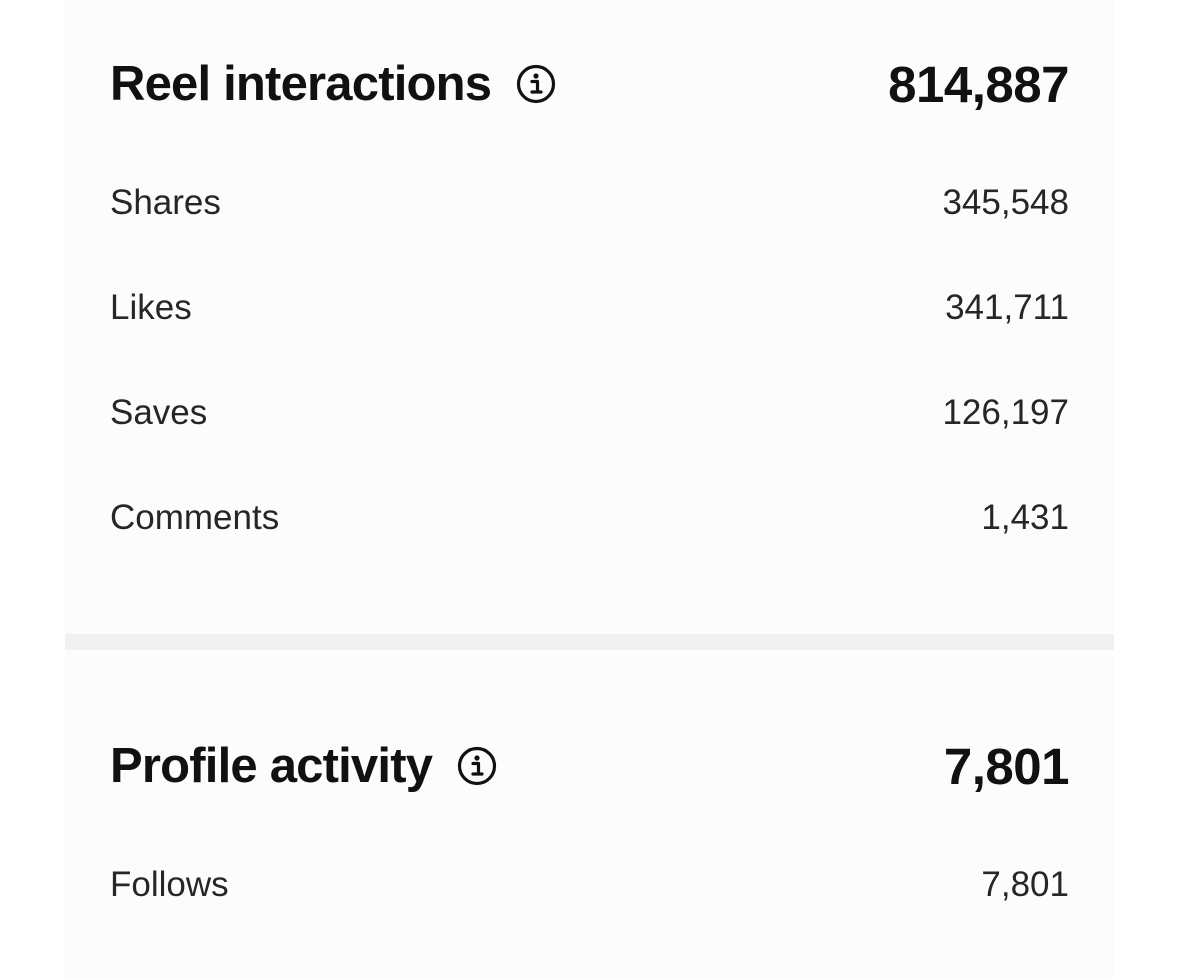 This screenshot has width=1179, height=978. Describe the element at coordinates (589, 413) in the screenshot. I see `metric-row-saves: Saves 126,197` at that location.